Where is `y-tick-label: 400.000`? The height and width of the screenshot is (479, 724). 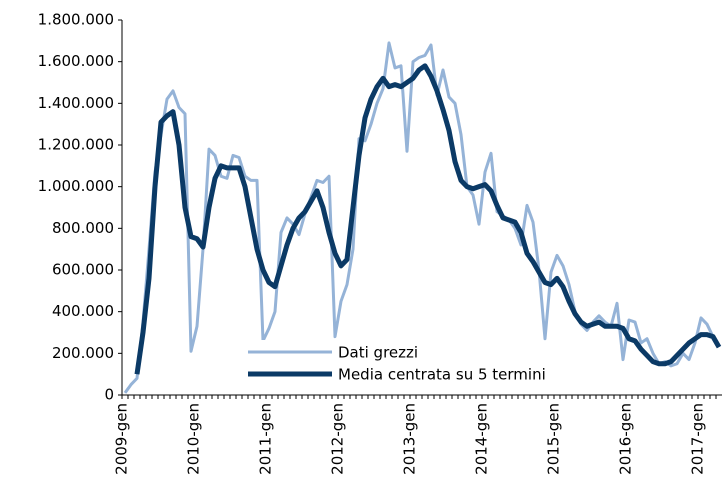 y-tick-label: 400.000 is located at coordinates (83, 311).